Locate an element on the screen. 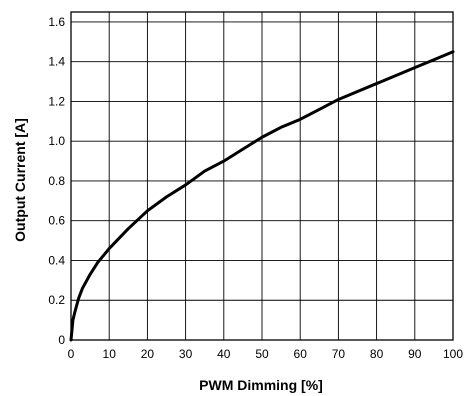  x-tick-label: 40 is located at coordinates (224, 354).